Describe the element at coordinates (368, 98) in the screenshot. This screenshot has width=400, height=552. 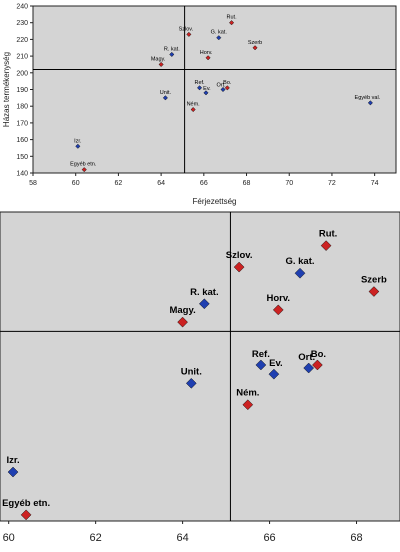
I see `point-label: Egyéb val.` at that location.